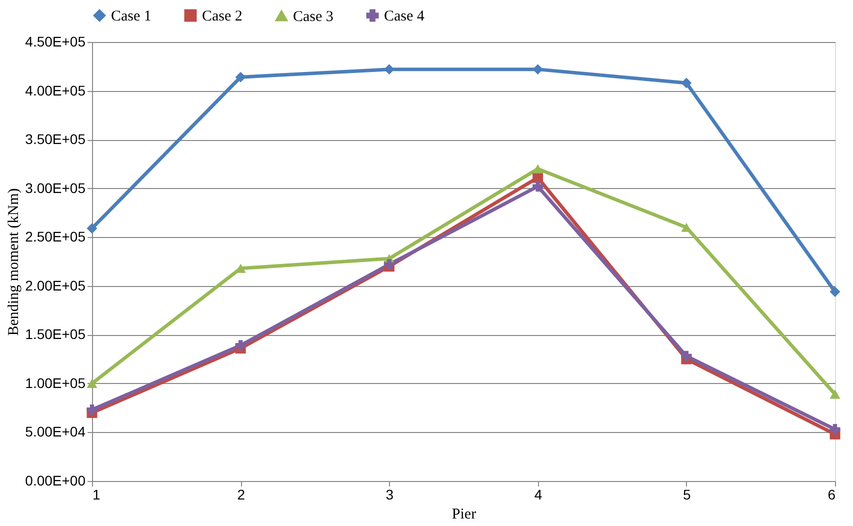 This screenshot has width=853, height=526. What do you see at coordinates (55, 285) in the screenshot?
I see `y-tick-label: 2.00E+05` at bounding box center [55, 285].